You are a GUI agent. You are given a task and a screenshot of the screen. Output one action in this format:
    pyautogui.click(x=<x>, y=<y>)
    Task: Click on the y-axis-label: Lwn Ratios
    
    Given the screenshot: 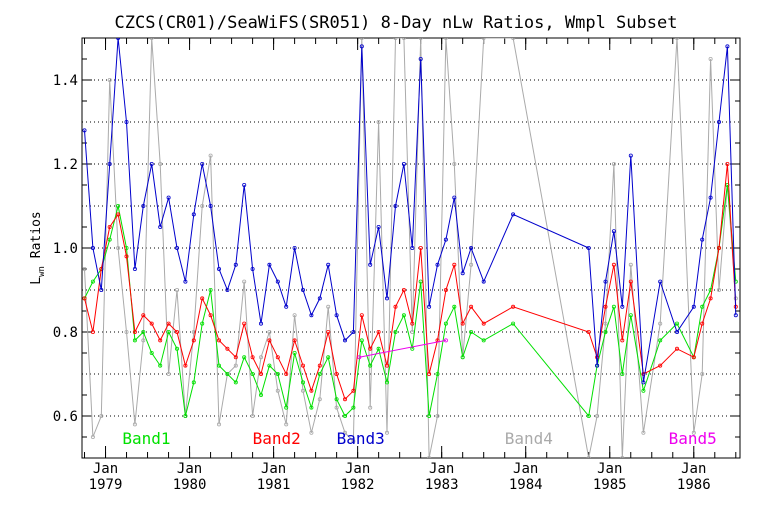 What is the action you would take?
    pyautogui.click(x=38, y=247)
    